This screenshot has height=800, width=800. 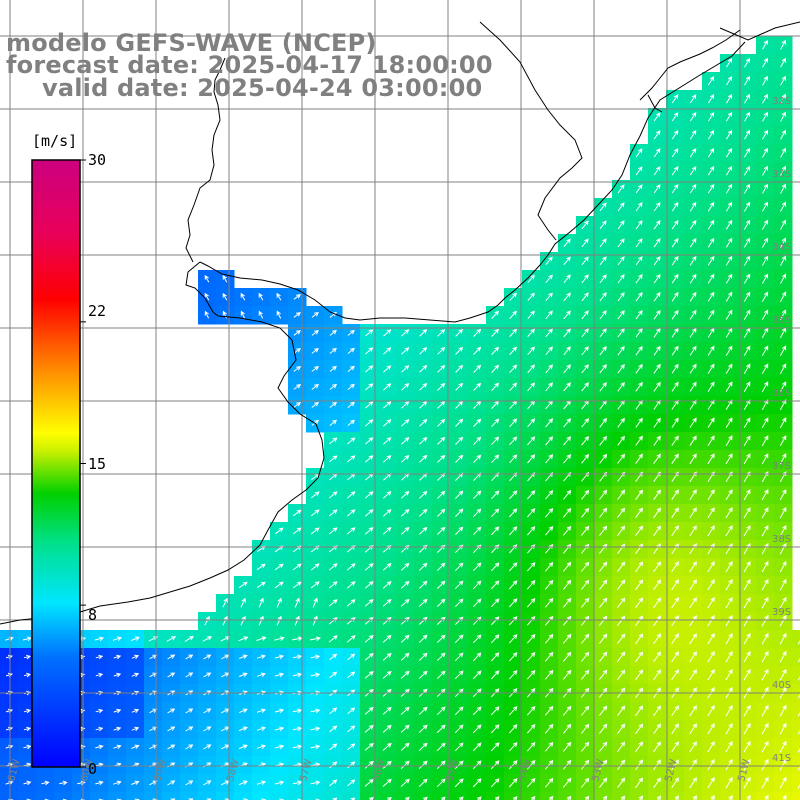 What do you see at coordinates (262, 88) in the screenshot?
I see `title-valid-date: valid date: 2025-04-24 03:00:00` at bounding box center [262, 88].